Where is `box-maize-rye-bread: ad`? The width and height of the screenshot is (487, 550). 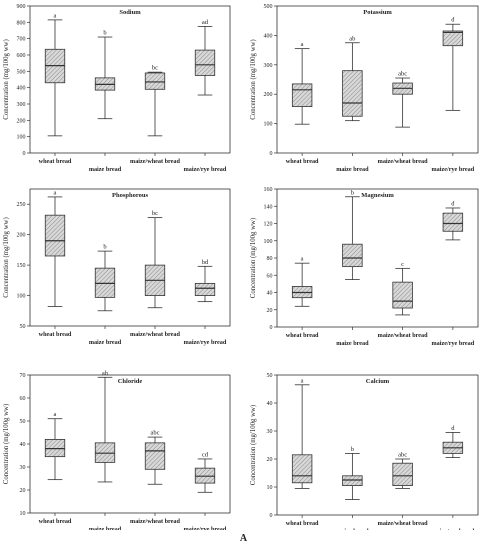
box-maize-rye-bread: ad is located at coordinates (205, 57).